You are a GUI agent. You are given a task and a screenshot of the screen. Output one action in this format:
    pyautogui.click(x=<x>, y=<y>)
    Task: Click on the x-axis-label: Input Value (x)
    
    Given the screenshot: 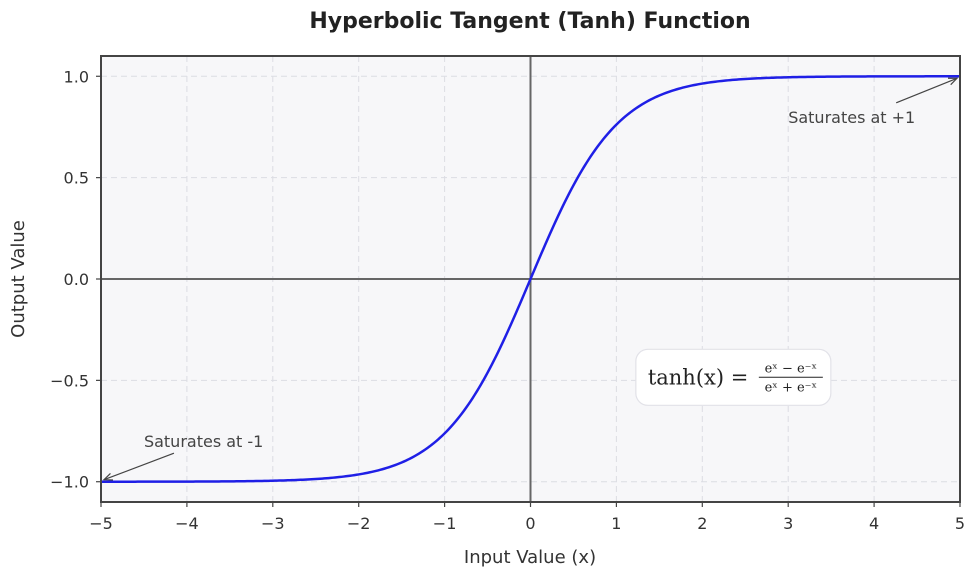 What is the action you would take?
    pyautogui.click(x=530, y=557)
    